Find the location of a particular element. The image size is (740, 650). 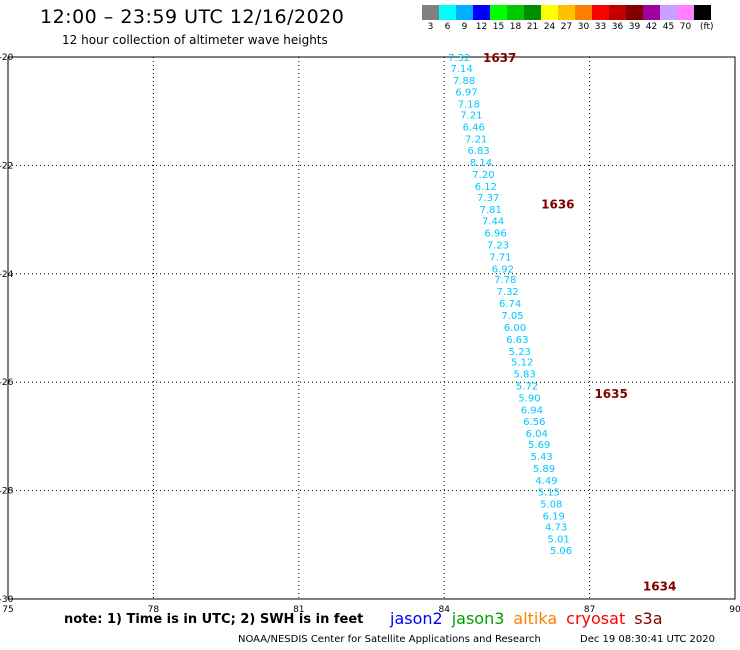

legend-label: 21 is located at coordinates (532, 27).